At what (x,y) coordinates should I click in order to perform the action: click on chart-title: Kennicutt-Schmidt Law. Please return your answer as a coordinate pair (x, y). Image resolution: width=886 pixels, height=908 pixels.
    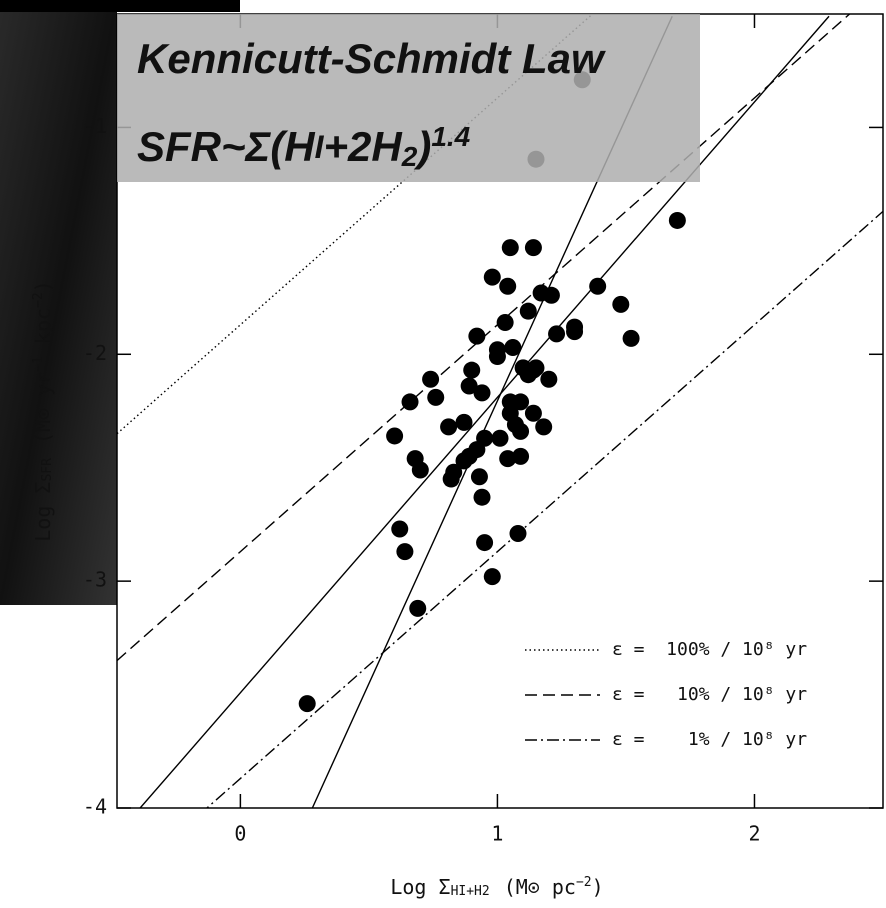
    Looking at the image, I should click on (371, 58).